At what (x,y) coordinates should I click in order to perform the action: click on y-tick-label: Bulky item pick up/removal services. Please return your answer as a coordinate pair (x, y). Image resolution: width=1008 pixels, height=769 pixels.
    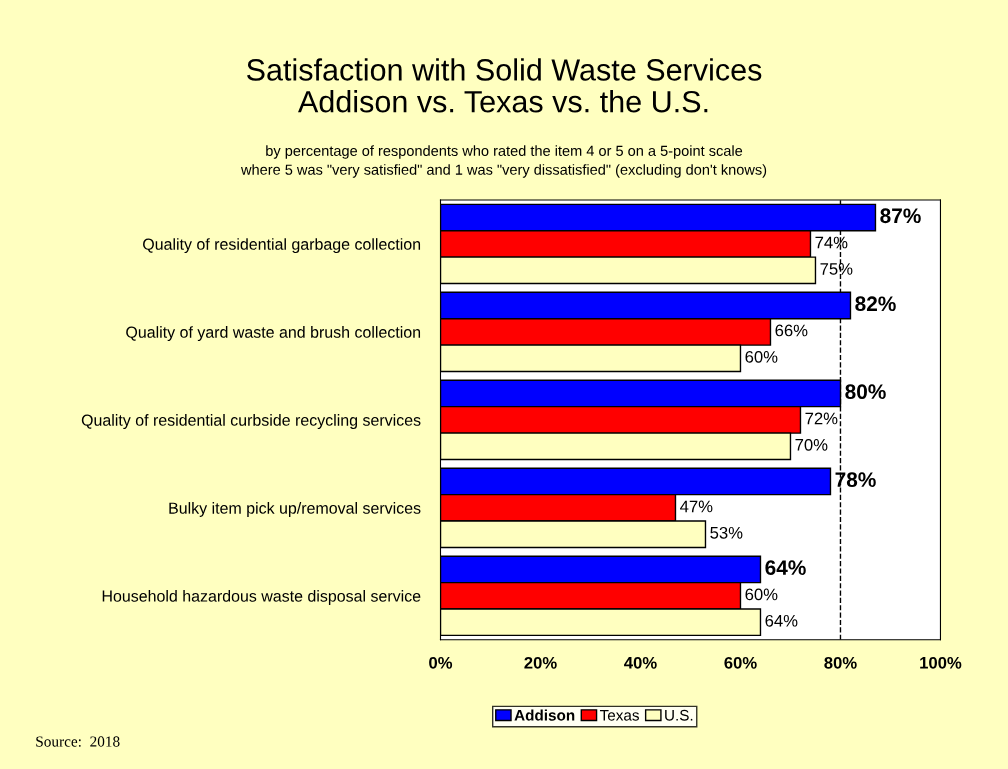
    Looking at the image, I should click on (295, 509).